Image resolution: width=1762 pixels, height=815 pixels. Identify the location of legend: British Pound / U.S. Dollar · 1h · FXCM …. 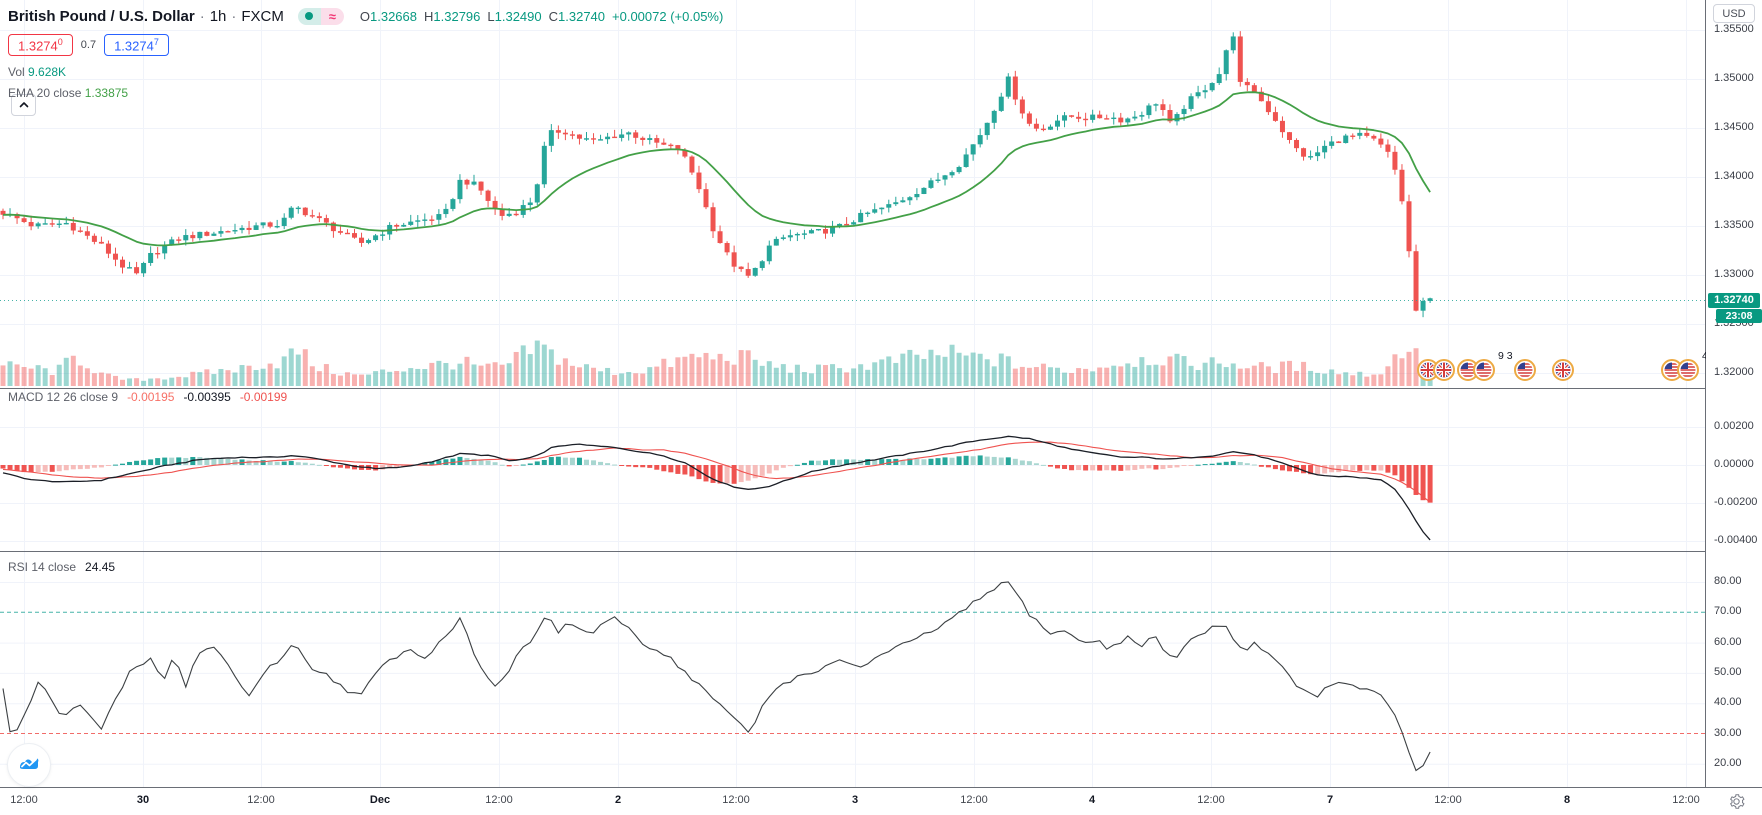
(365, 52).